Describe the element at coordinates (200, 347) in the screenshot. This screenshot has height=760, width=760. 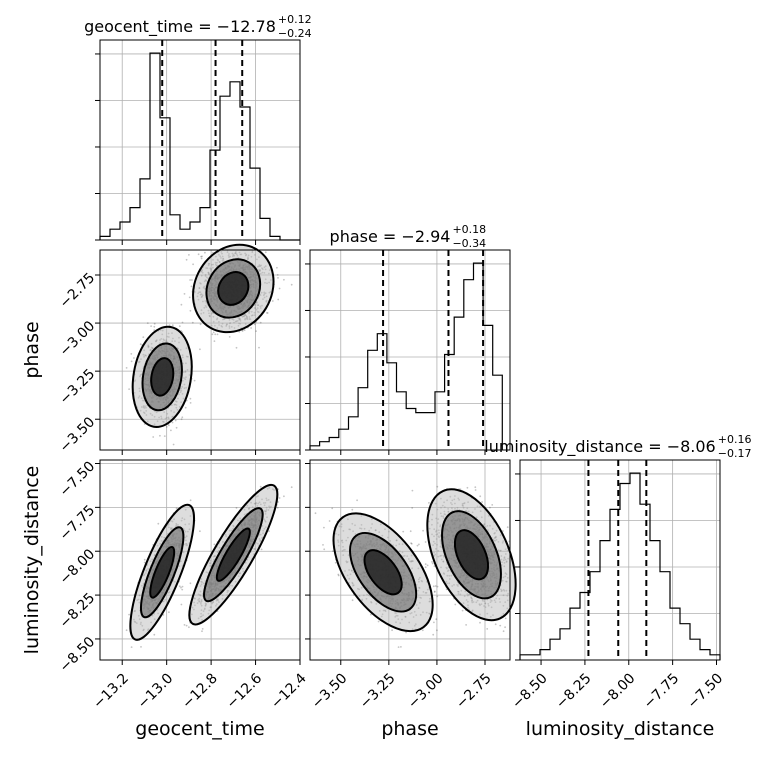
I see `panel-phase-vs-geocent_time` at that location.